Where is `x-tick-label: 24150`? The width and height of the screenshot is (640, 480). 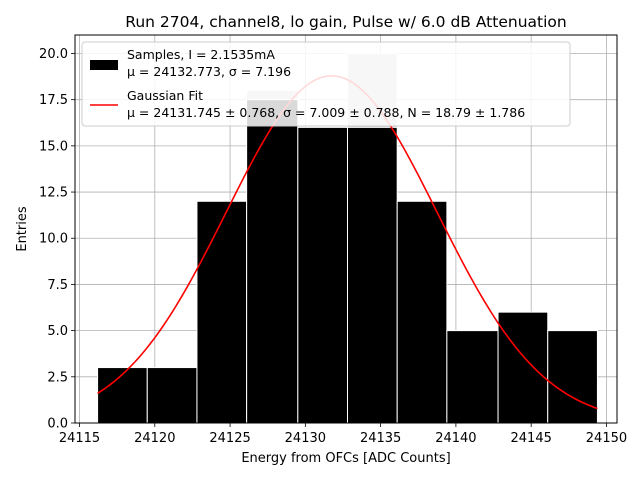
x-tick-label: 24150 is located at coordinates (606, 438).